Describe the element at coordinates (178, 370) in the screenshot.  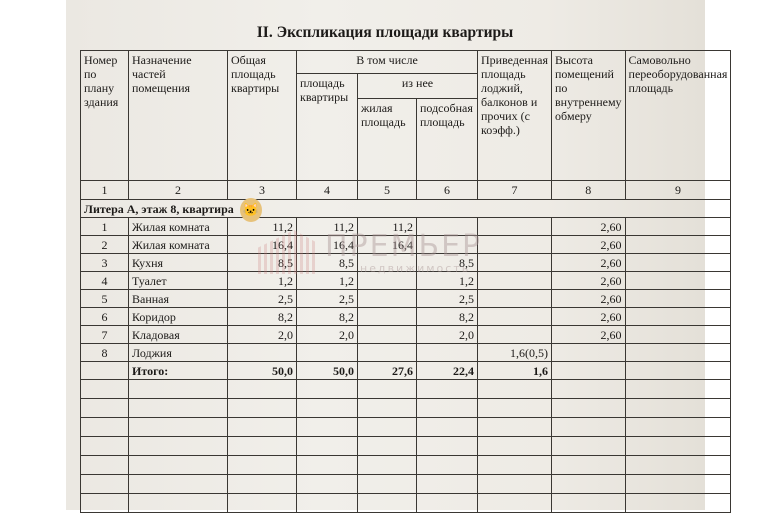
I see `total-label: Итого:` at that location.